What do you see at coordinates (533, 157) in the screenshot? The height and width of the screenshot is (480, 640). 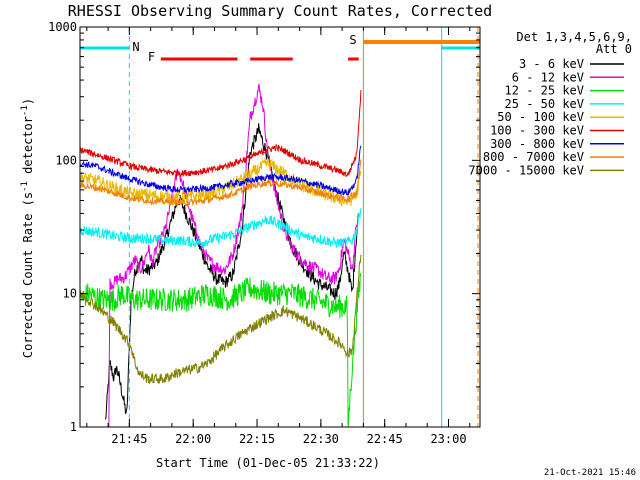 I see `legend-label: 800 - 7000 keV` at bounding box center [533, 157].